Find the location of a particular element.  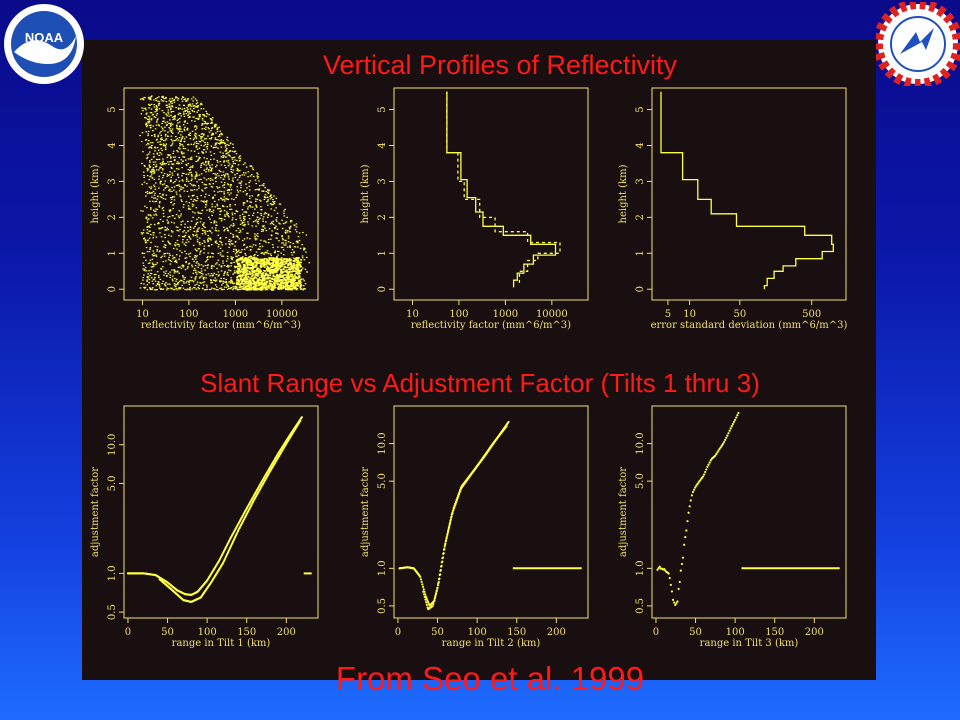

x-axis-label: range in Tilt 2 (km) is located at coordinates (491, 643).